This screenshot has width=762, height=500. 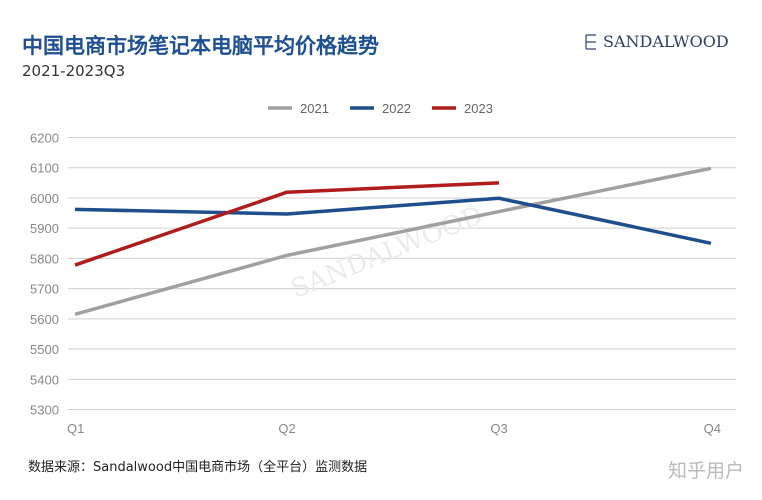 I want to click on sandalwood-logo: SANDALWOOD, so click(x=656, y=41).